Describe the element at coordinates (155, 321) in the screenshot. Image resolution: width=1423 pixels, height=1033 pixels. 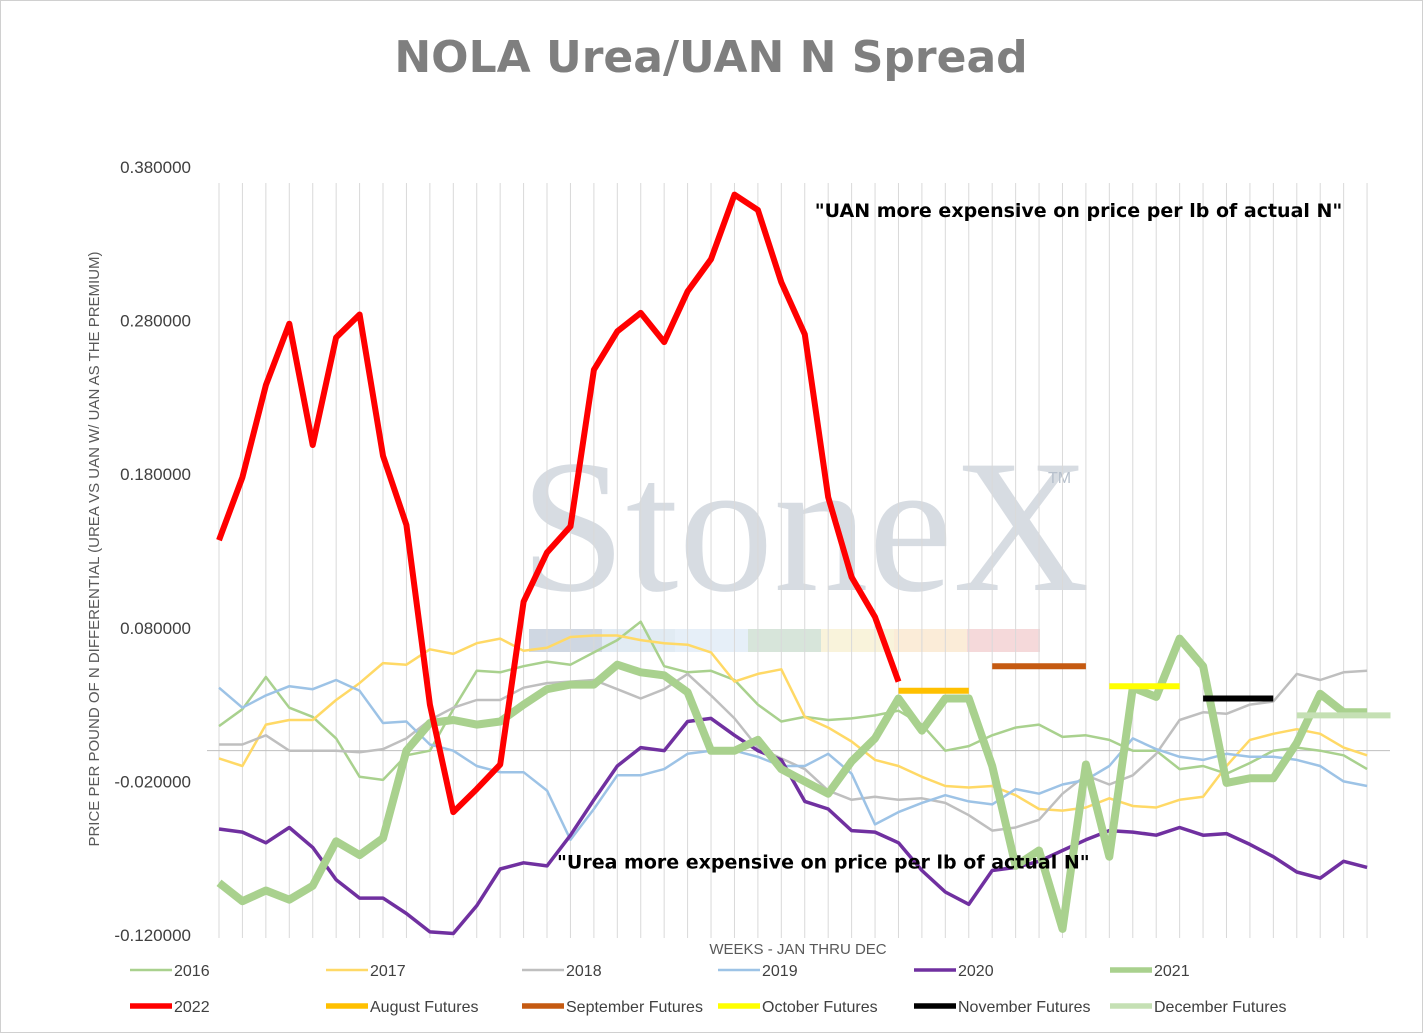
I see `y-tick-label: 0.280000` at that location.